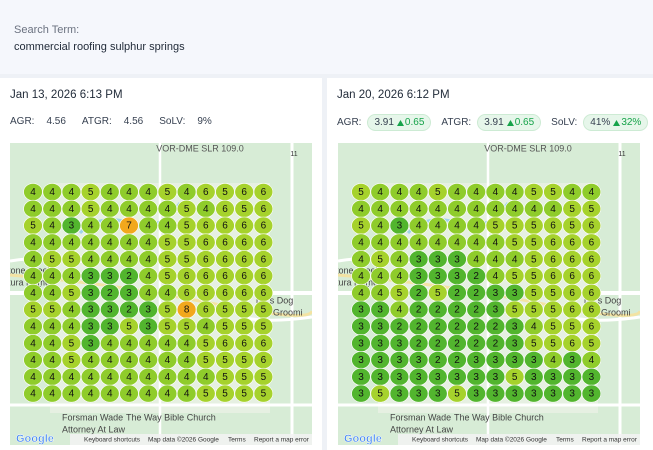 This screenshot has height=450, width=653. Describe the element at coordinates (282, 440) in the screenshot. I see `map-footer-link: Report a map error` at that location.